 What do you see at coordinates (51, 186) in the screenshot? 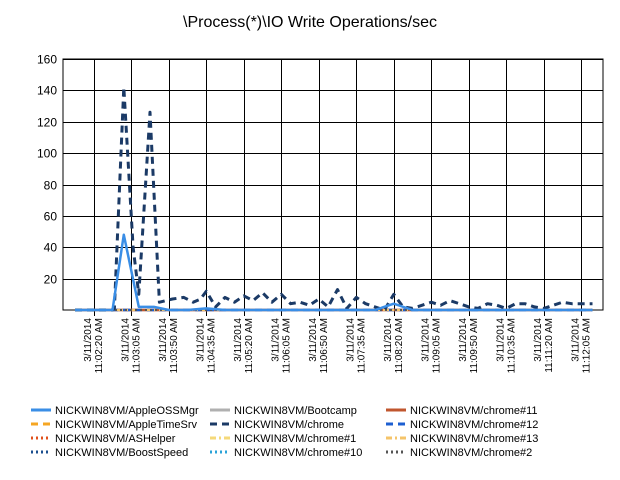
I see `y-tick-label: 80` at bounding box center [51, 186].